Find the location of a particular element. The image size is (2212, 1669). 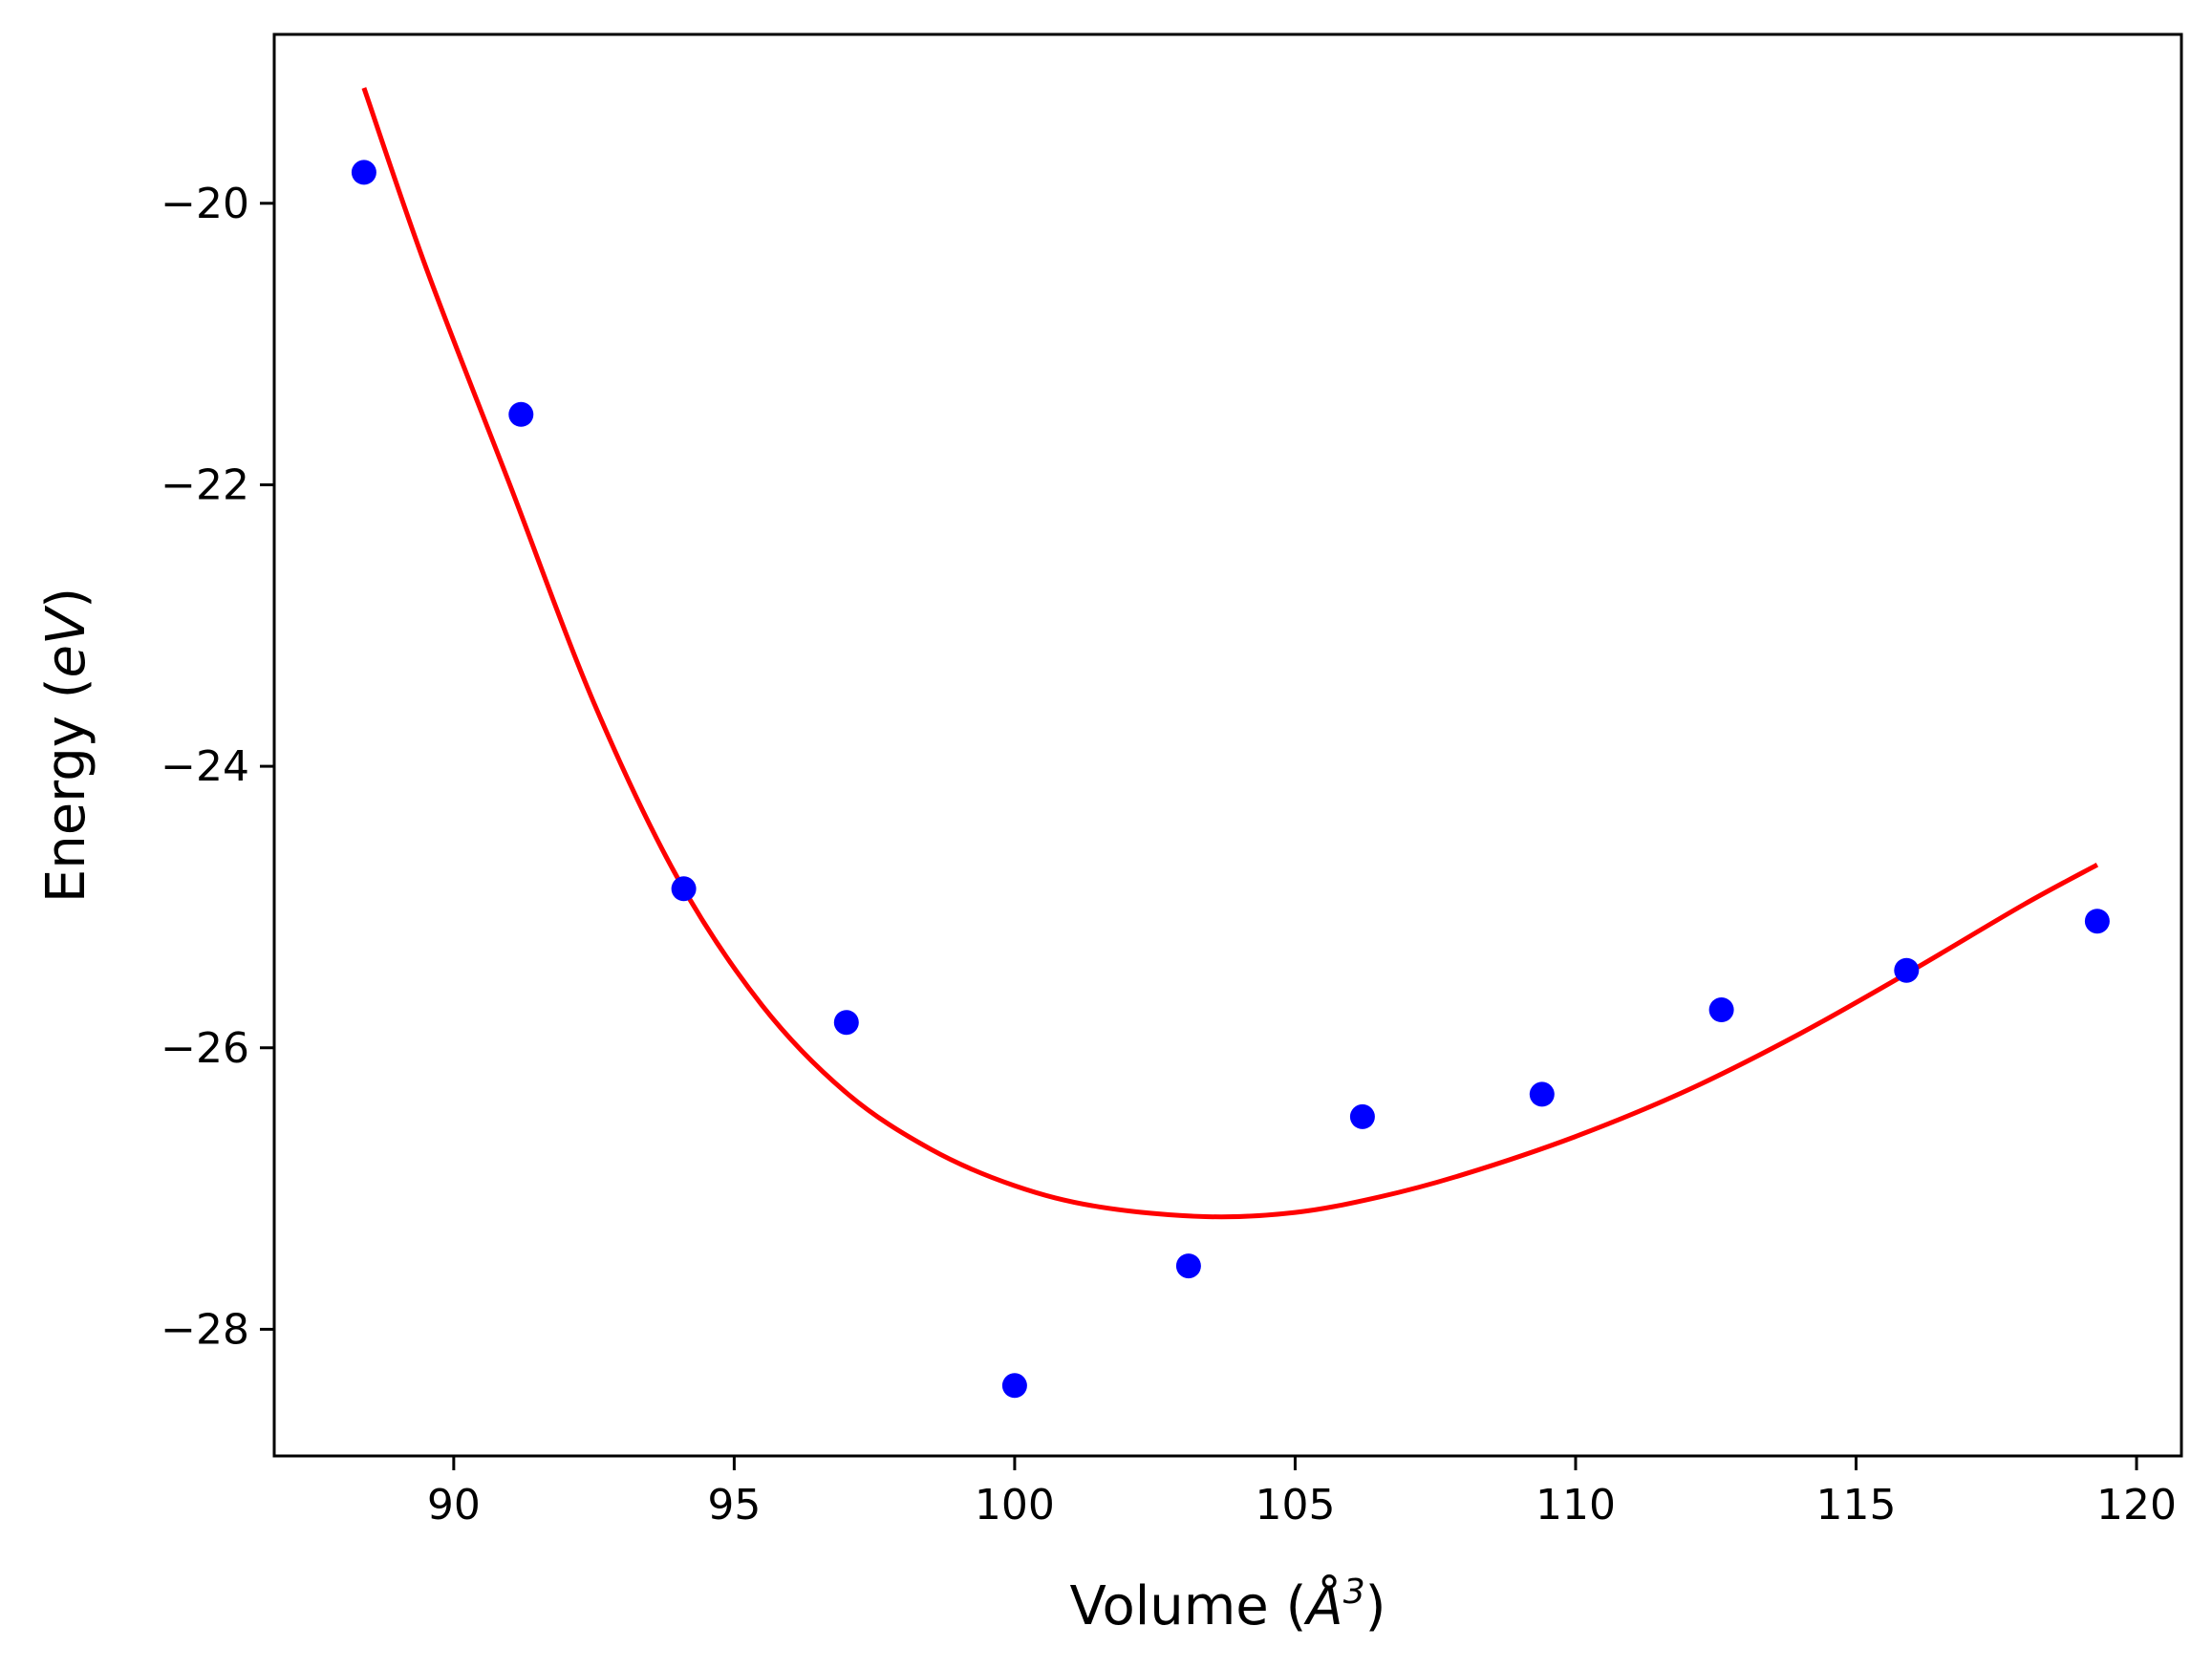

x-axis-ticks: 90 95 100 105 110 115 120 is located at coordinates (1302, 1493).